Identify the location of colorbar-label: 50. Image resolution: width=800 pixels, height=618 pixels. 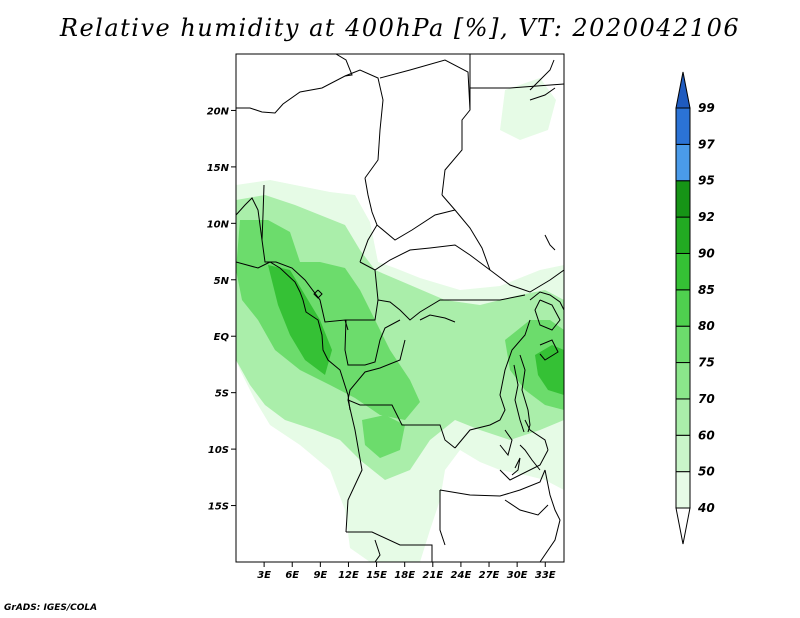
(706, 472).